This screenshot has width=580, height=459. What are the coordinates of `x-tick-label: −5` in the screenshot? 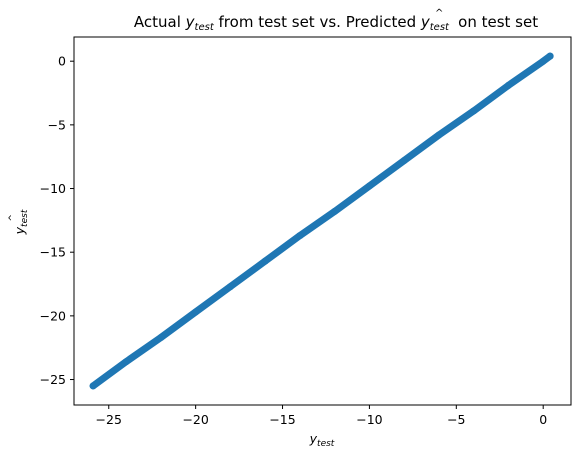 It's located at (456, 419).